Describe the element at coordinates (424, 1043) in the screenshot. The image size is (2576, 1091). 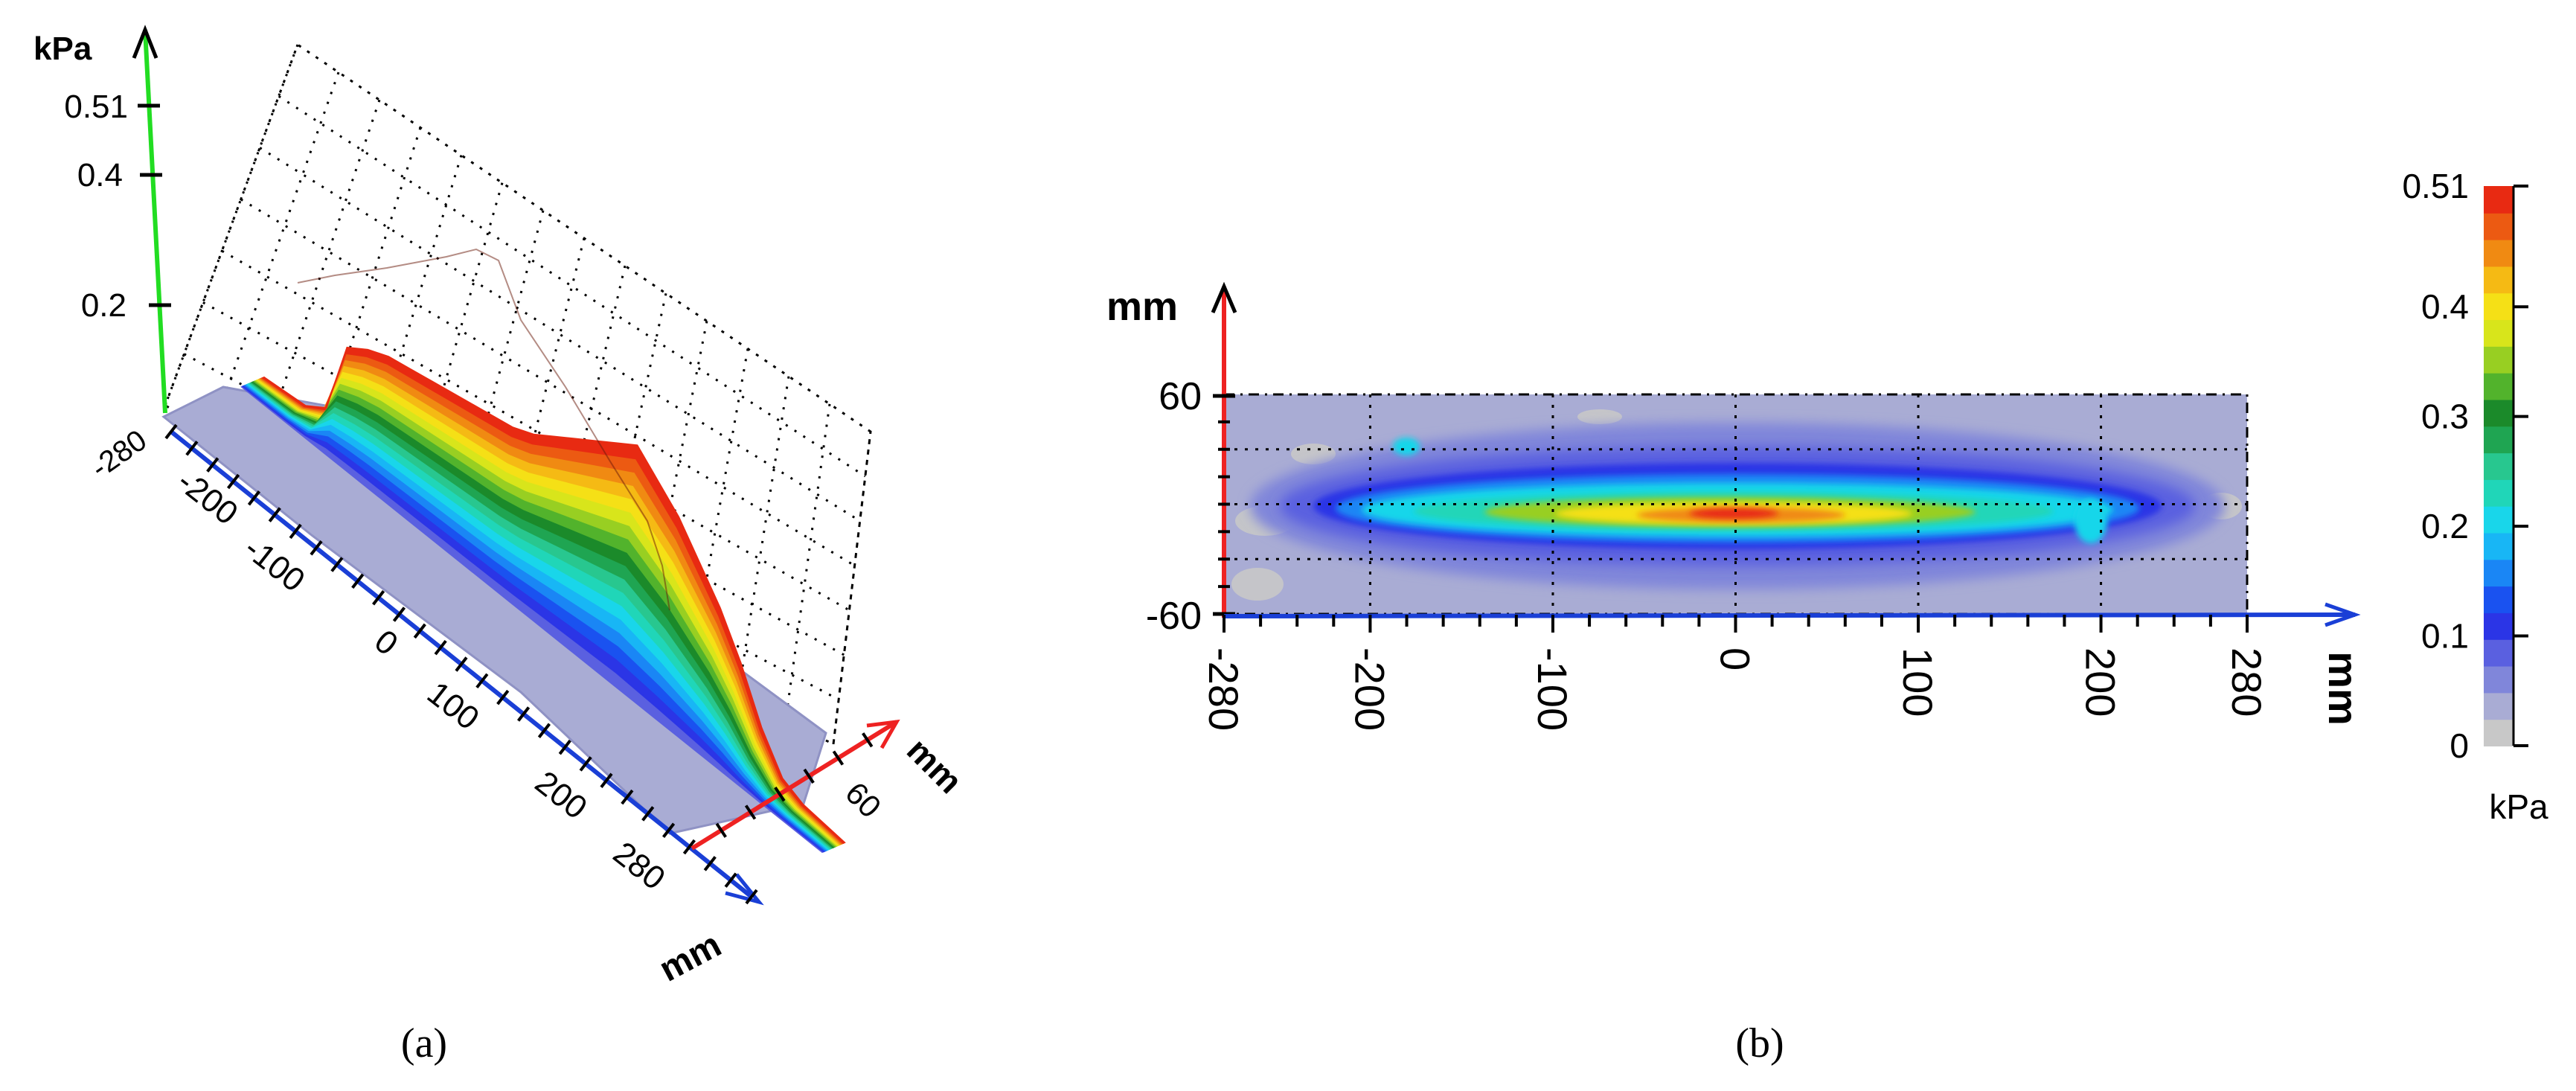
I see `caption-a: (a)` at that location.